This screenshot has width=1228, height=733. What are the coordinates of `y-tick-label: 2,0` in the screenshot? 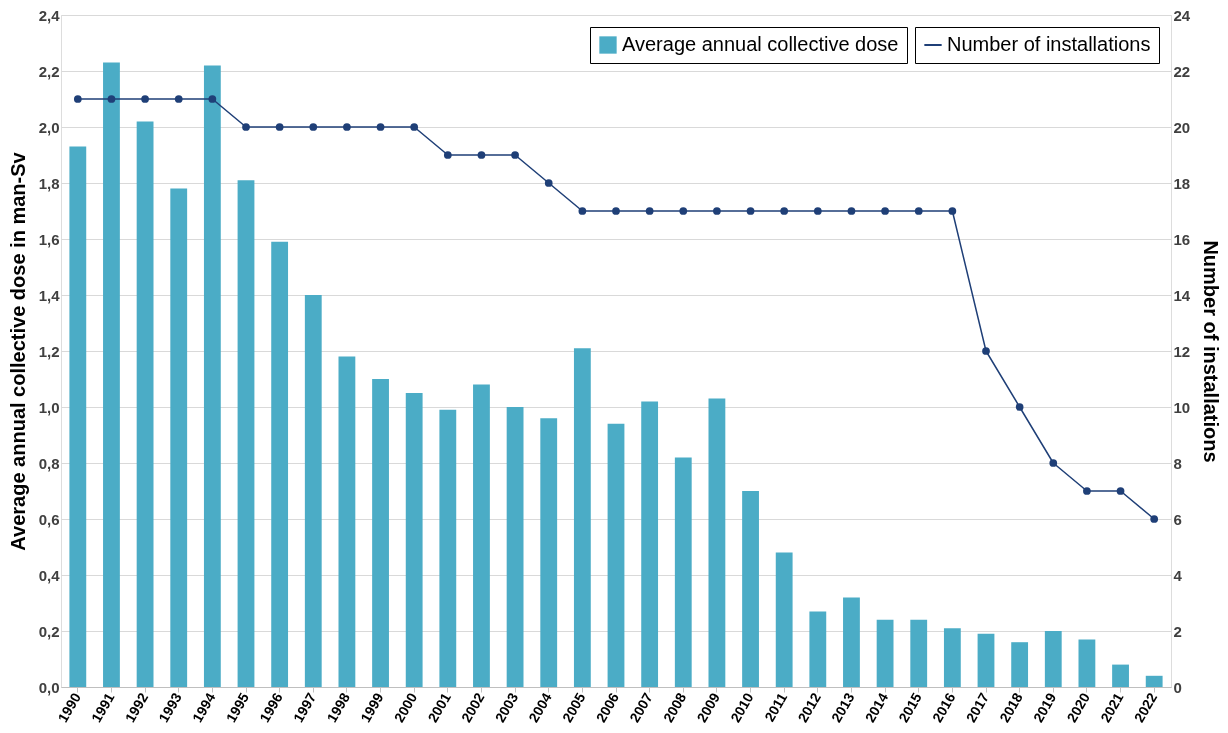 It's located at (49, 127).